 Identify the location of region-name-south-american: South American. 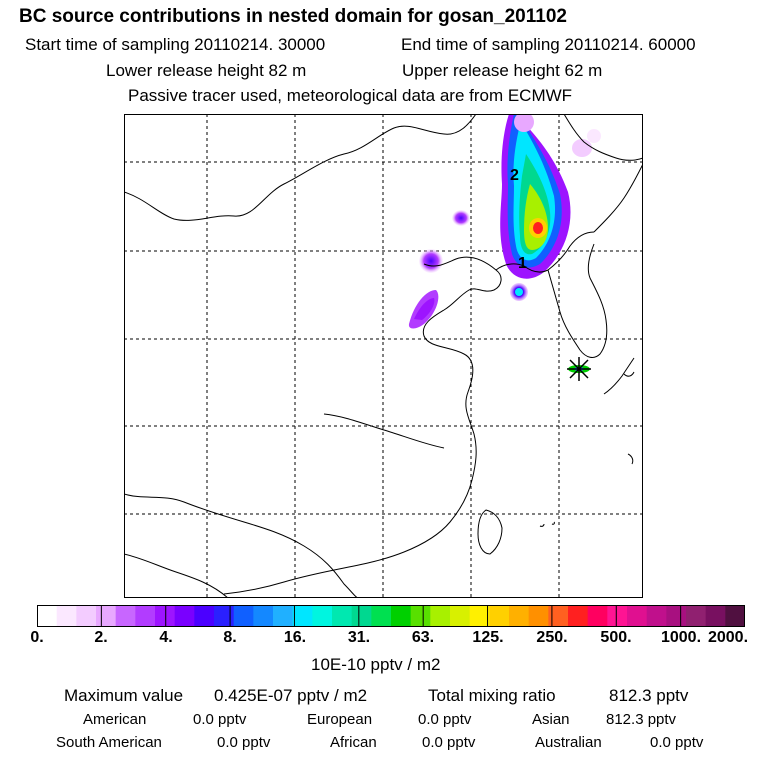
(109, 742).